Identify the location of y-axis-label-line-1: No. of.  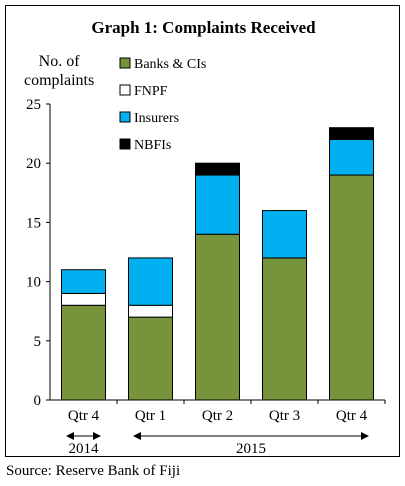
(59, 61).